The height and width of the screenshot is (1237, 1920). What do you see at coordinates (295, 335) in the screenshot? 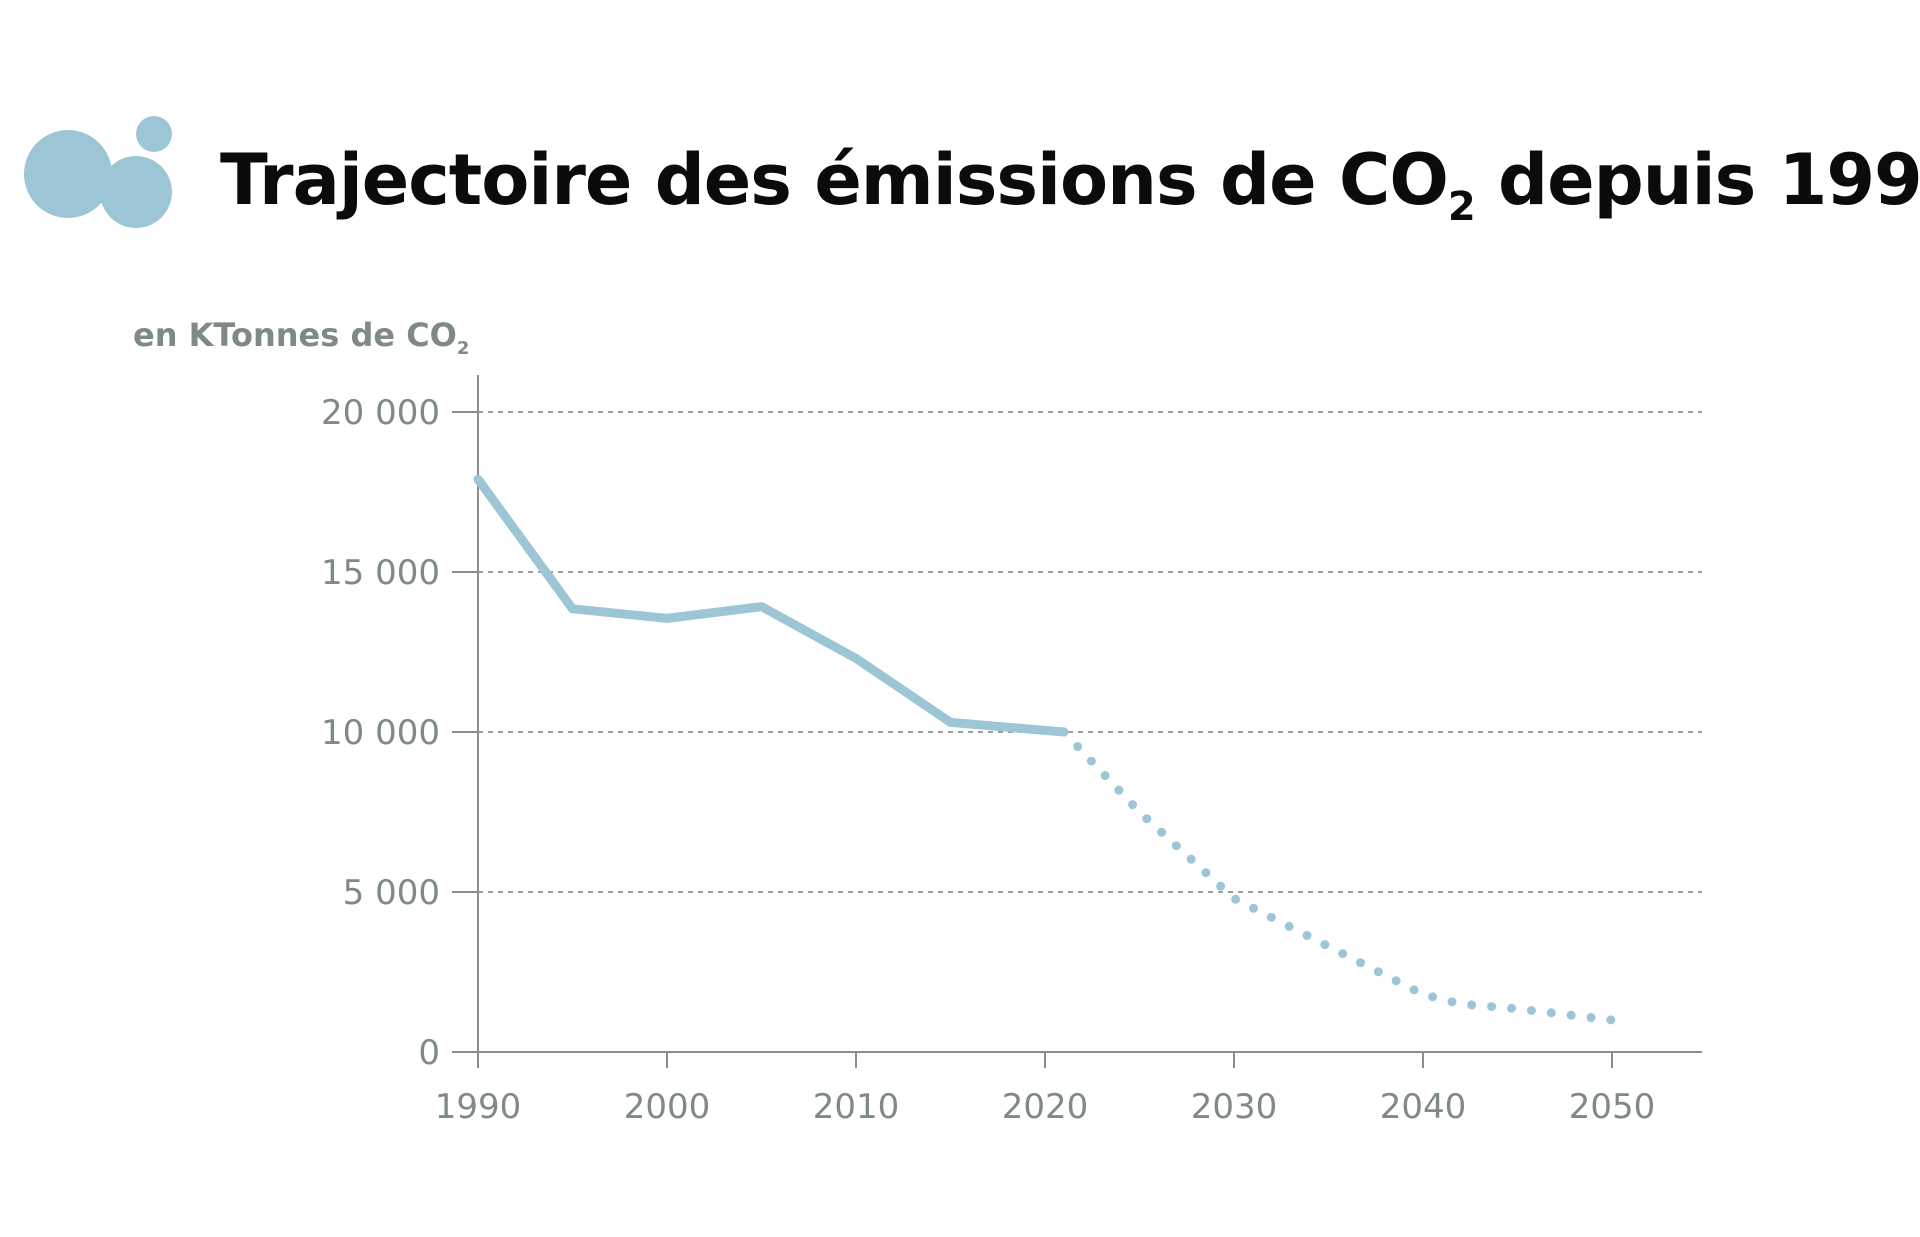
I see `y-axis-unit-main: en KTonnes de CO` at bounding box center [295, 335].